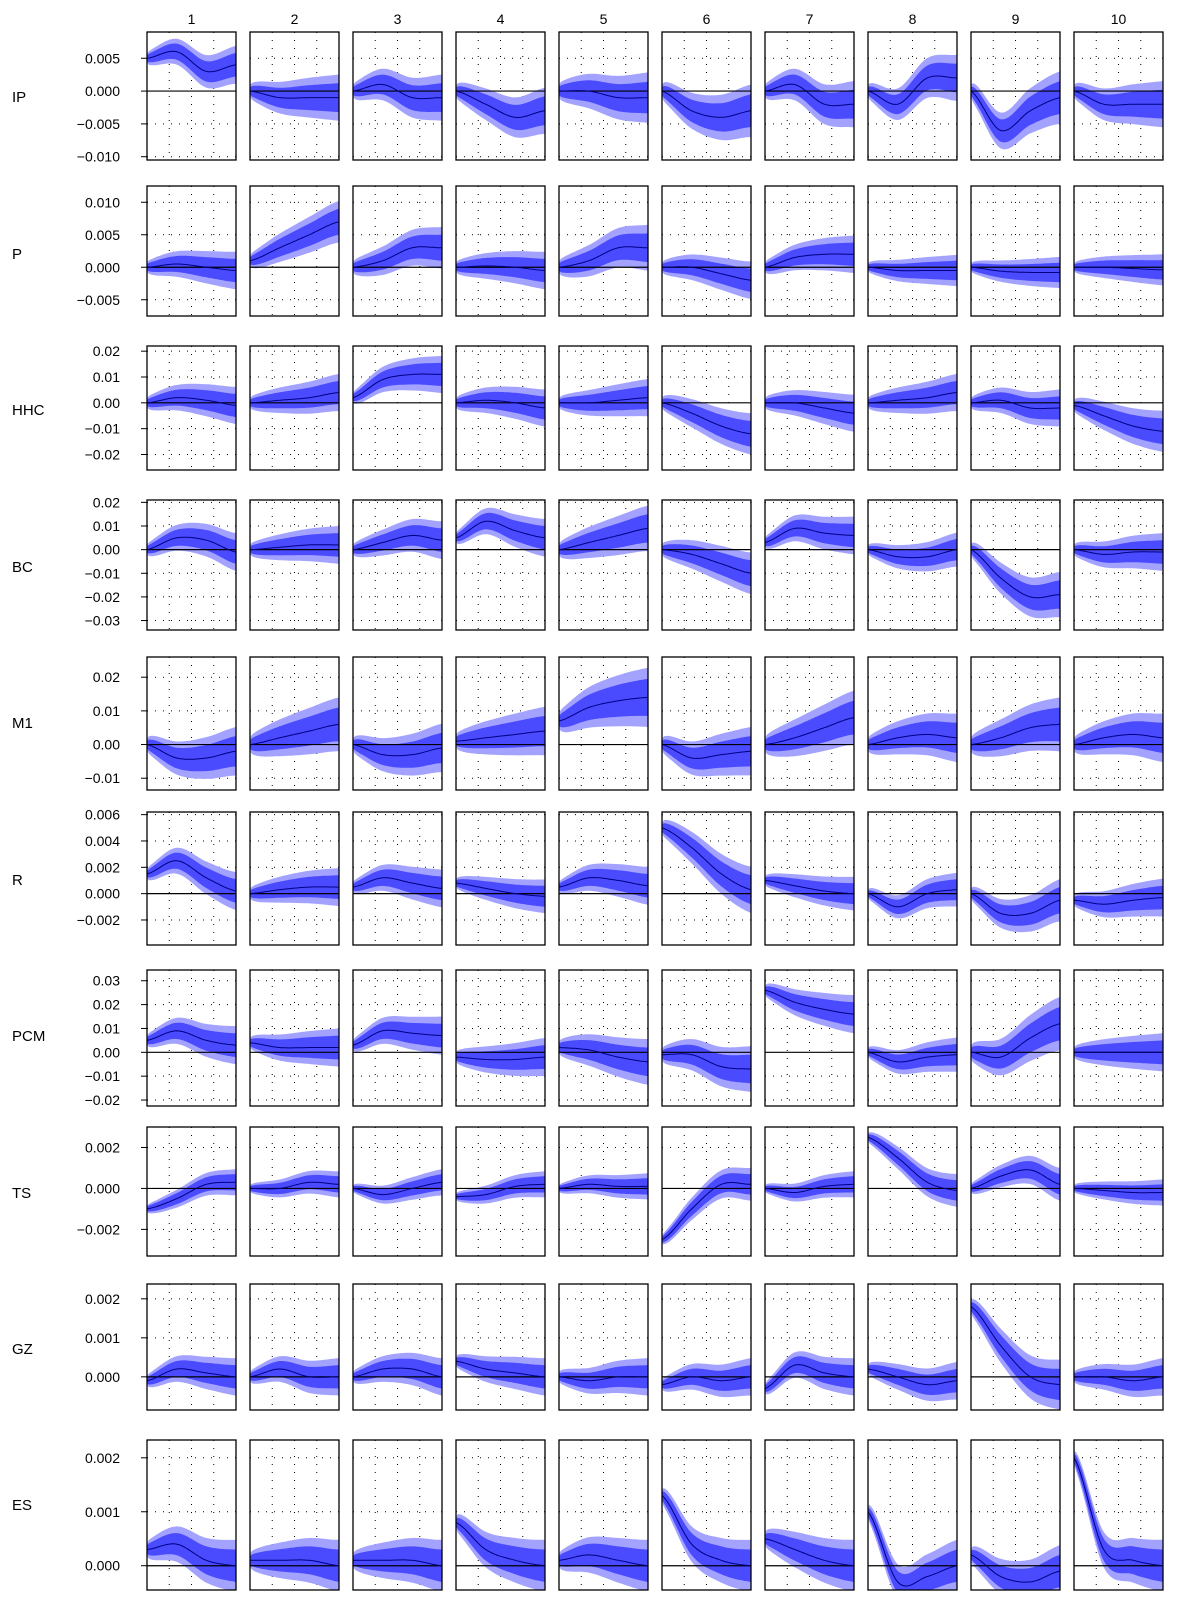 The image size is (1185, 1610). Describe the element at coordinates (98, 300) in the screenshot. I see `y-tick-label: −0.005` at that location.